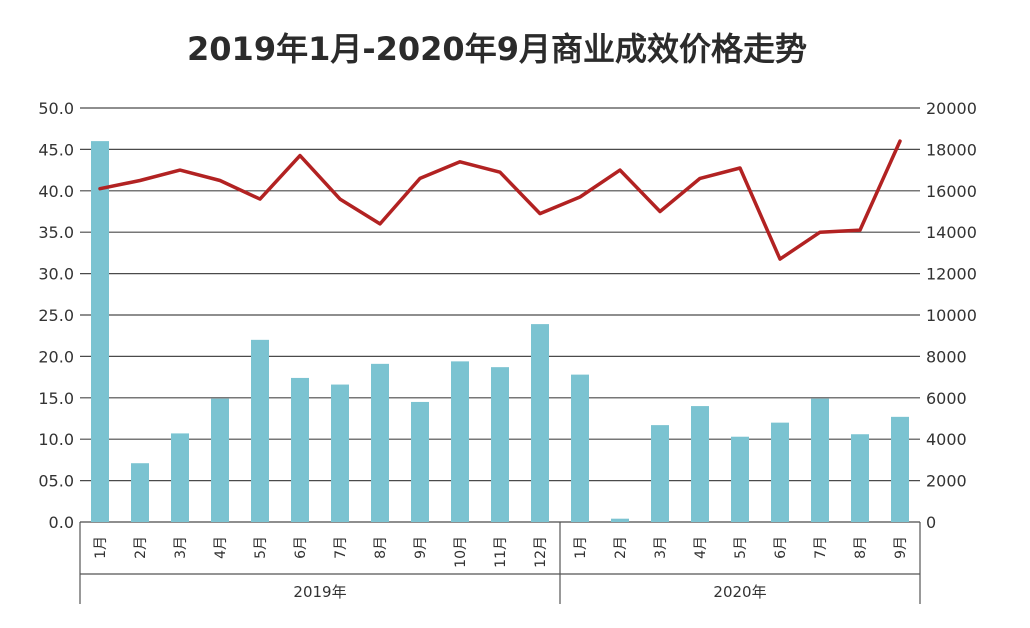  Describe the element at coordinates (56, 274) in the screenshot. I see `left-tick-label: 30.0` at that location.